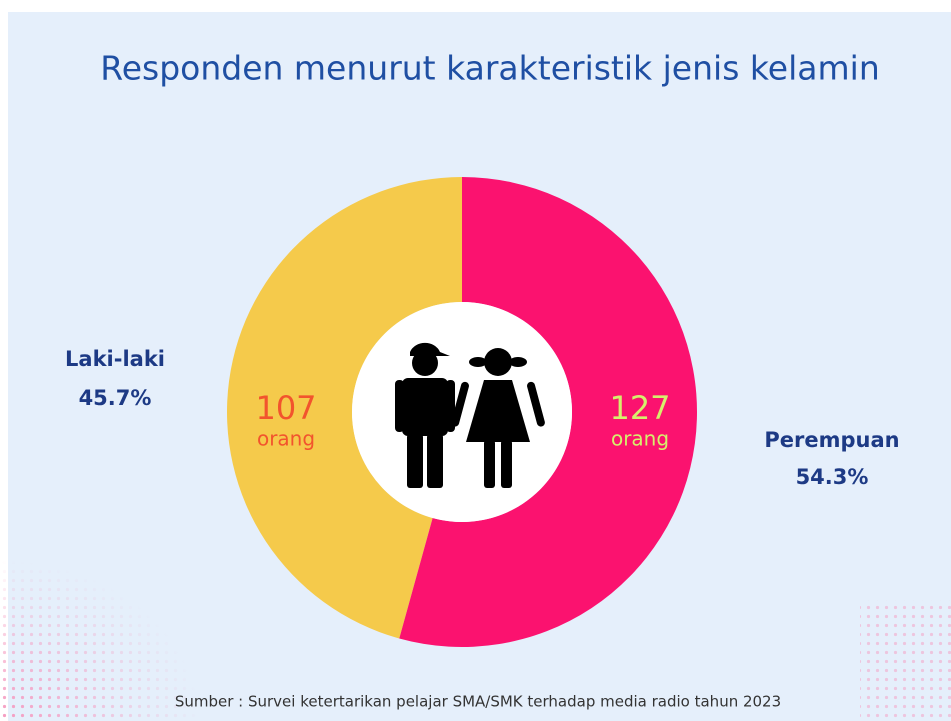 The height and width of the screenshot is (721, 951). I want to click on count-label: 127, so click(639, 408).